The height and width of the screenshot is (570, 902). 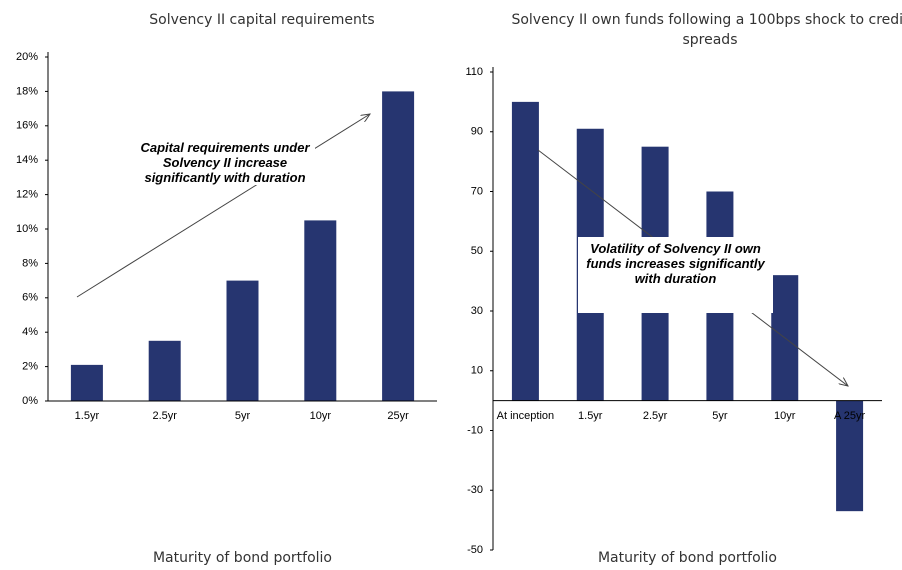 I want to click on x-tick-label: A 25yr, so click(x=849, y=415).